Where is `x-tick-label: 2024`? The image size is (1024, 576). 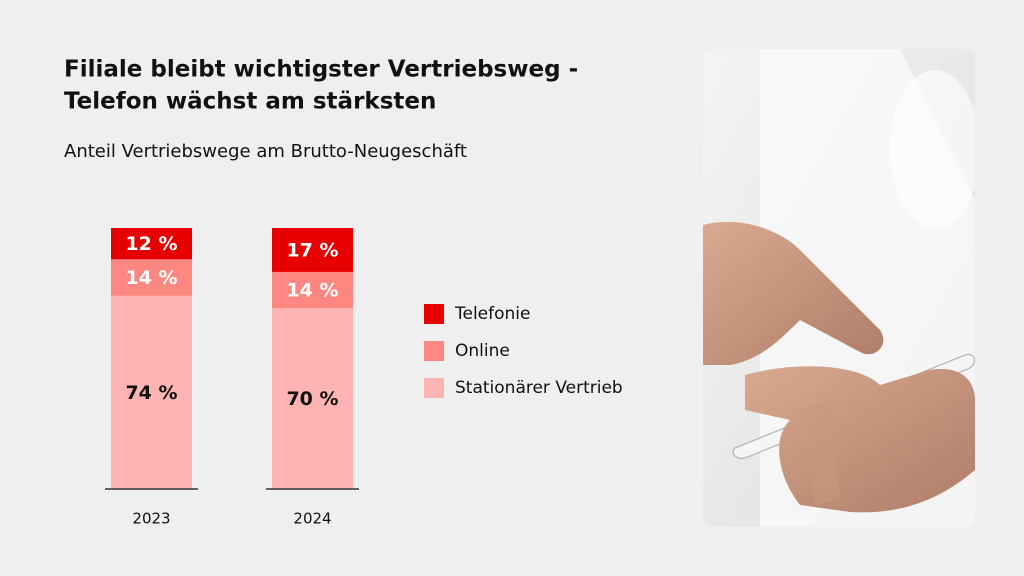 x-tick-label: 2024 is located at coordinates (312, 519).